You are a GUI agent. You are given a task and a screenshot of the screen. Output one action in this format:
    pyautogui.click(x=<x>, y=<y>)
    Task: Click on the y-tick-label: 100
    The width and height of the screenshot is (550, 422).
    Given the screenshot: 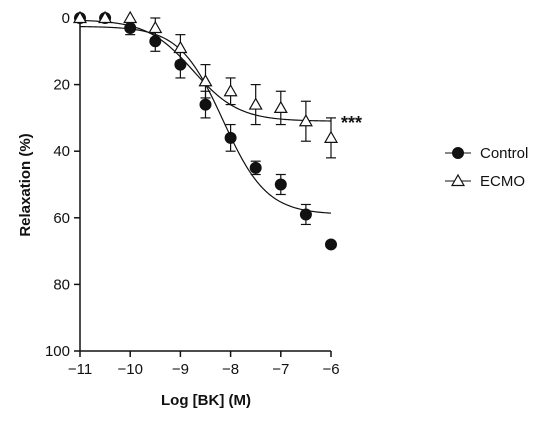 What is the action you would take?
    pyautogui.click(x=57, y=351)
    